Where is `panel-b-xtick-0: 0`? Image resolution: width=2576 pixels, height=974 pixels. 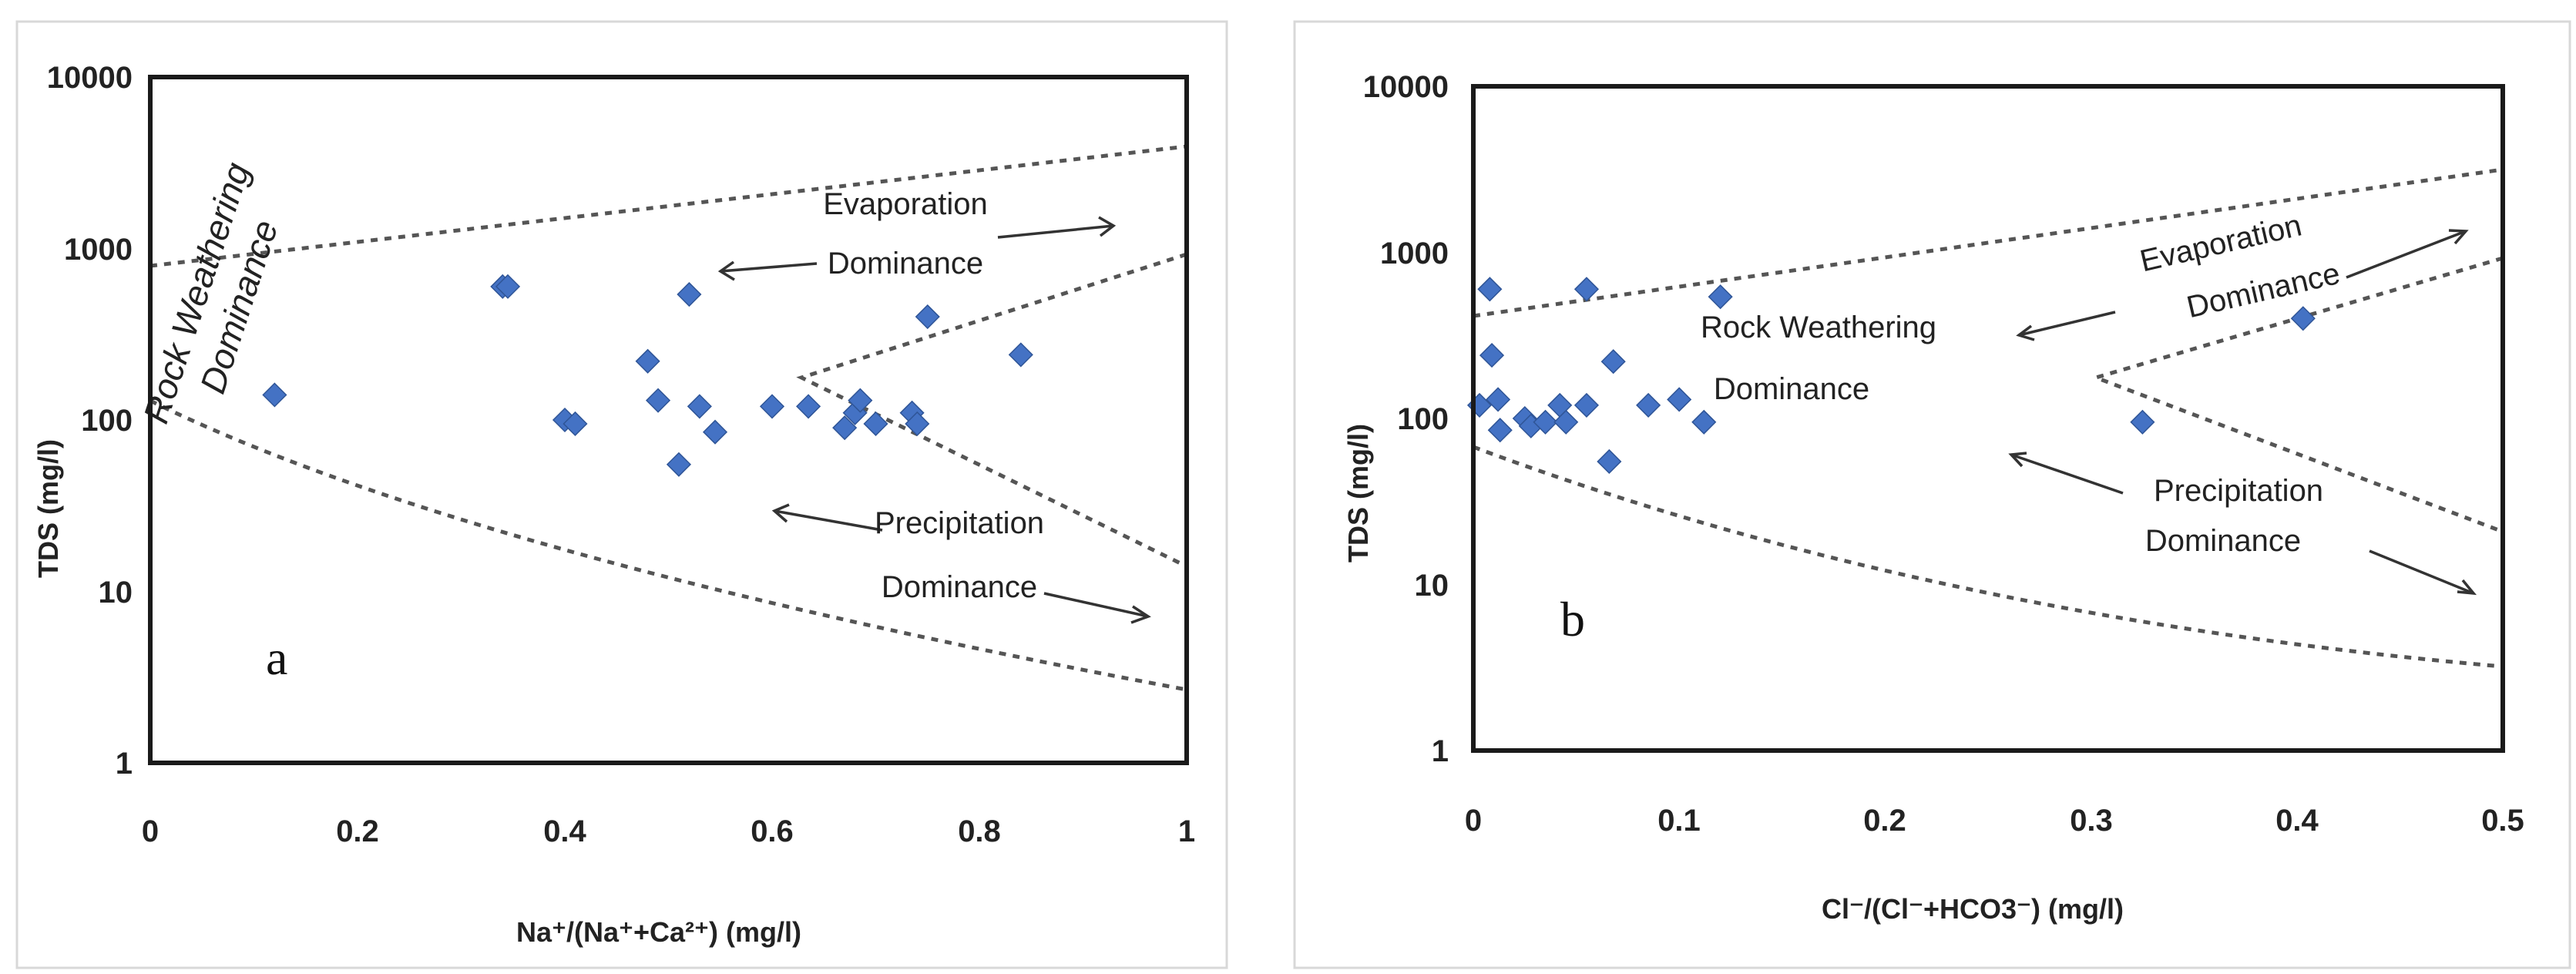 panel-b-xtick-0: 0 is located at coordinates (1473, 821).